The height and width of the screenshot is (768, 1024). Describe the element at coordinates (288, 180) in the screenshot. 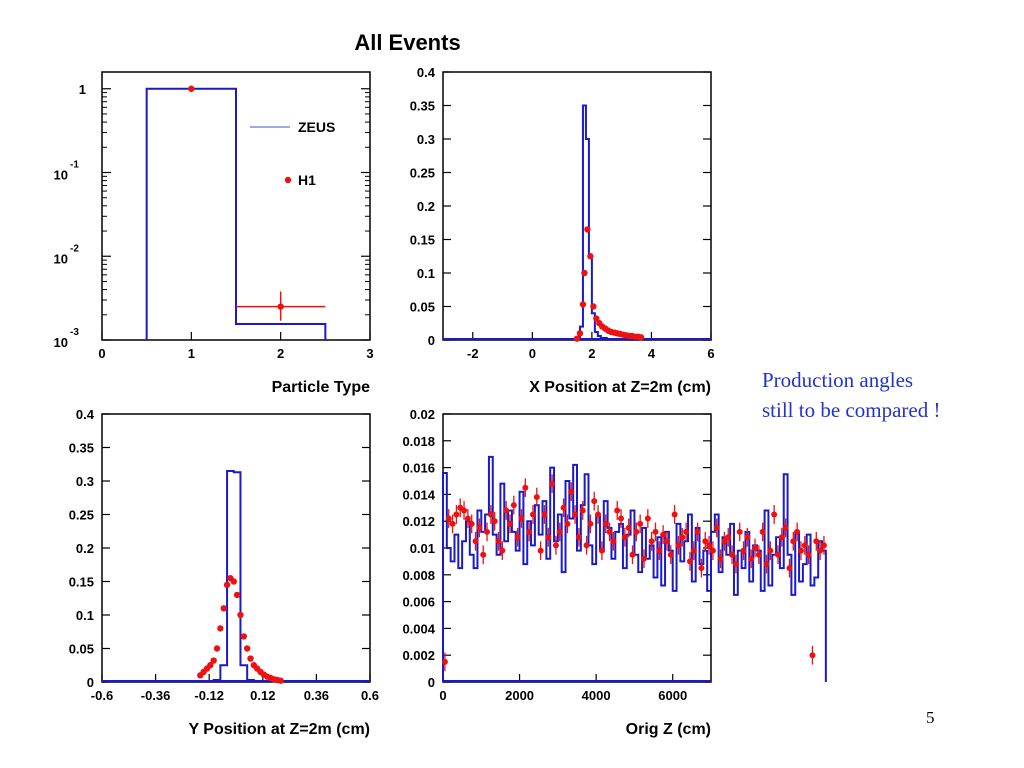

I see `legend-h1-marker` at that location.